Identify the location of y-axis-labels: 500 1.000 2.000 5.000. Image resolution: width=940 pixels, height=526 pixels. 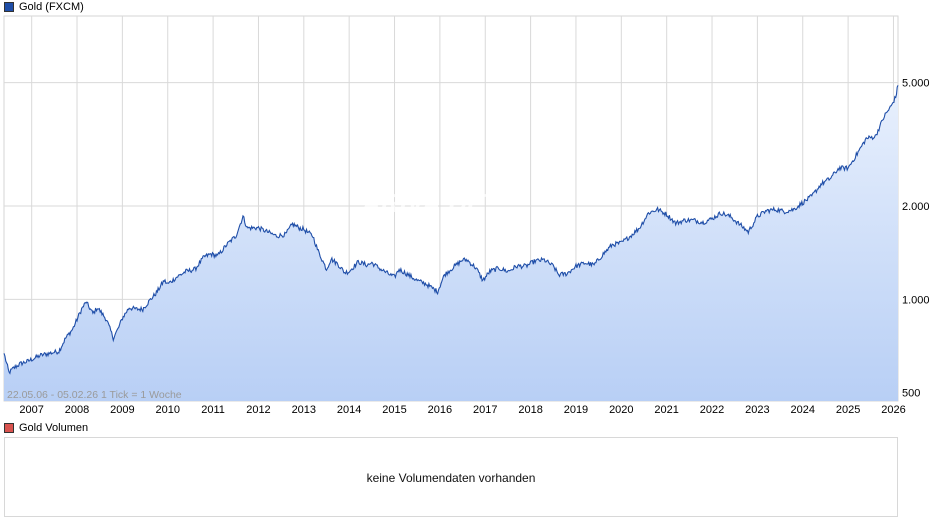
(916, 239).